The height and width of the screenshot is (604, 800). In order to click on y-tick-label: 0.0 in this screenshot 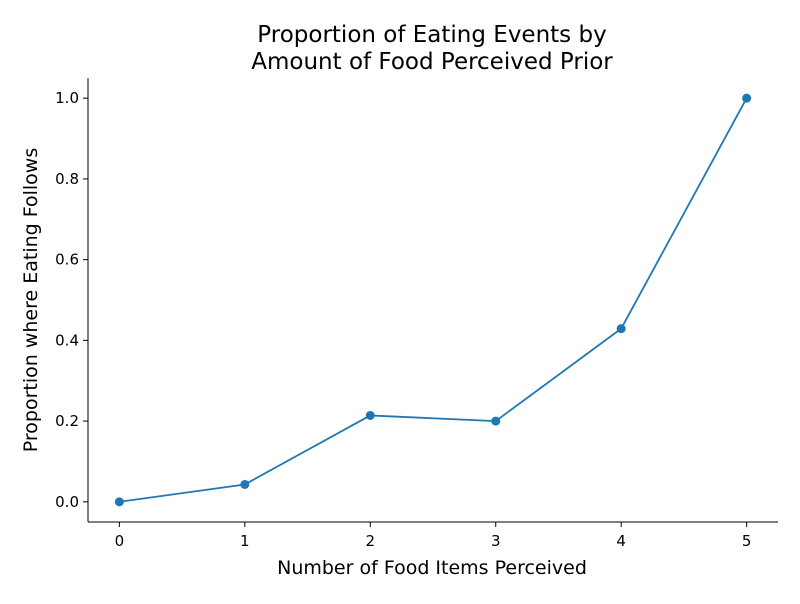, I will do `click(67, 502)`.